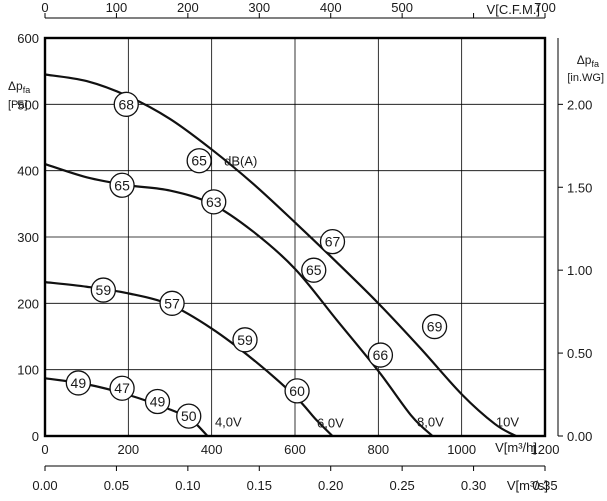 Image resolution: width=607 pixels, height=501 pixels. I want to click on db-bubble-label: 47, so click(122, 388).